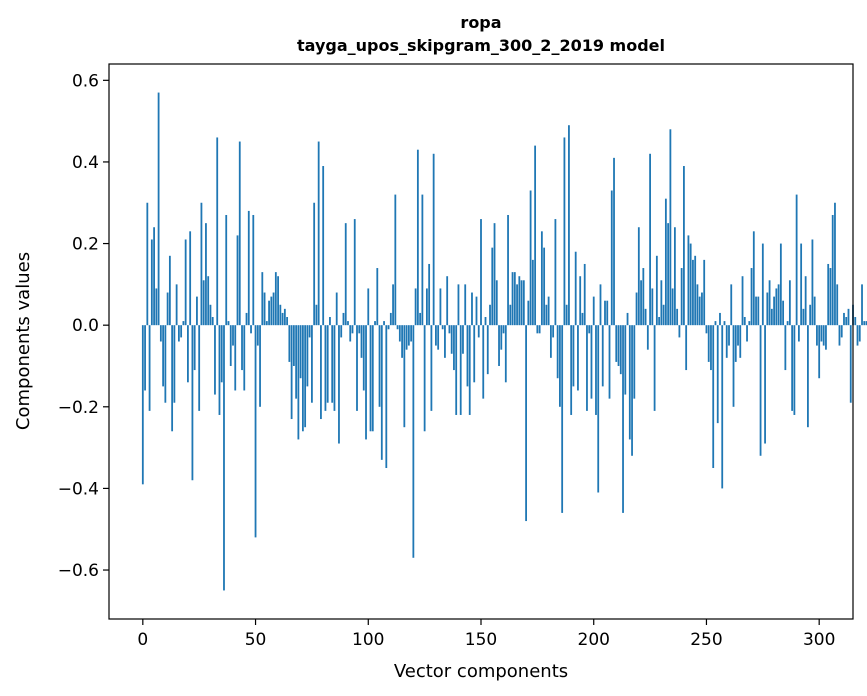 The image size is (867, 696). Describe the element at coordinates (256, 640) in the screenshot. I see `x-tick-label: 50` at that location.